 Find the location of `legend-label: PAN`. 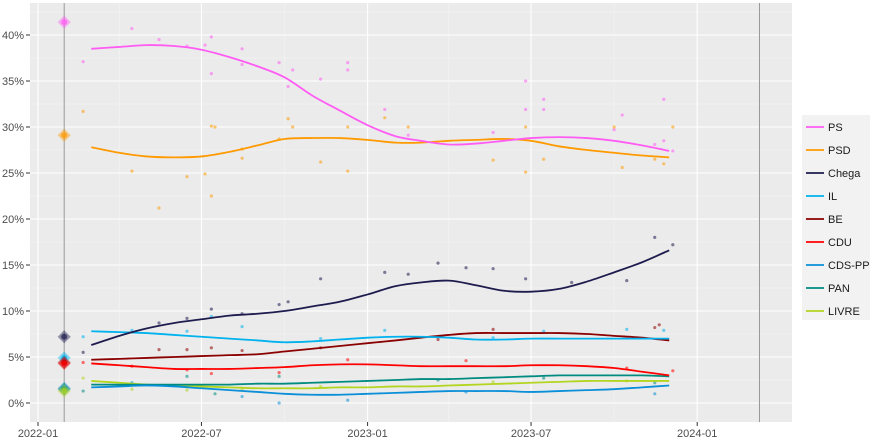

legend-label: PAN is located at coordinates (839, 289).